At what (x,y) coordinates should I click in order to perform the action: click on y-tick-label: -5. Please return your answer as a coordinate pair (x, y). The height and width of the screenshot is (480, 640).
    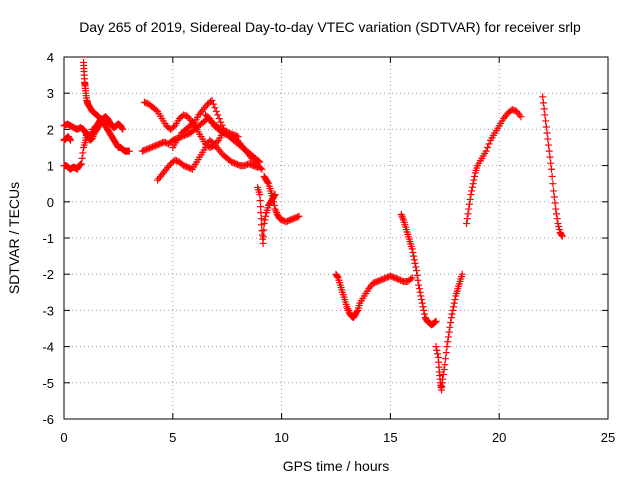
    Looking at the image, I should click on (48, 383).